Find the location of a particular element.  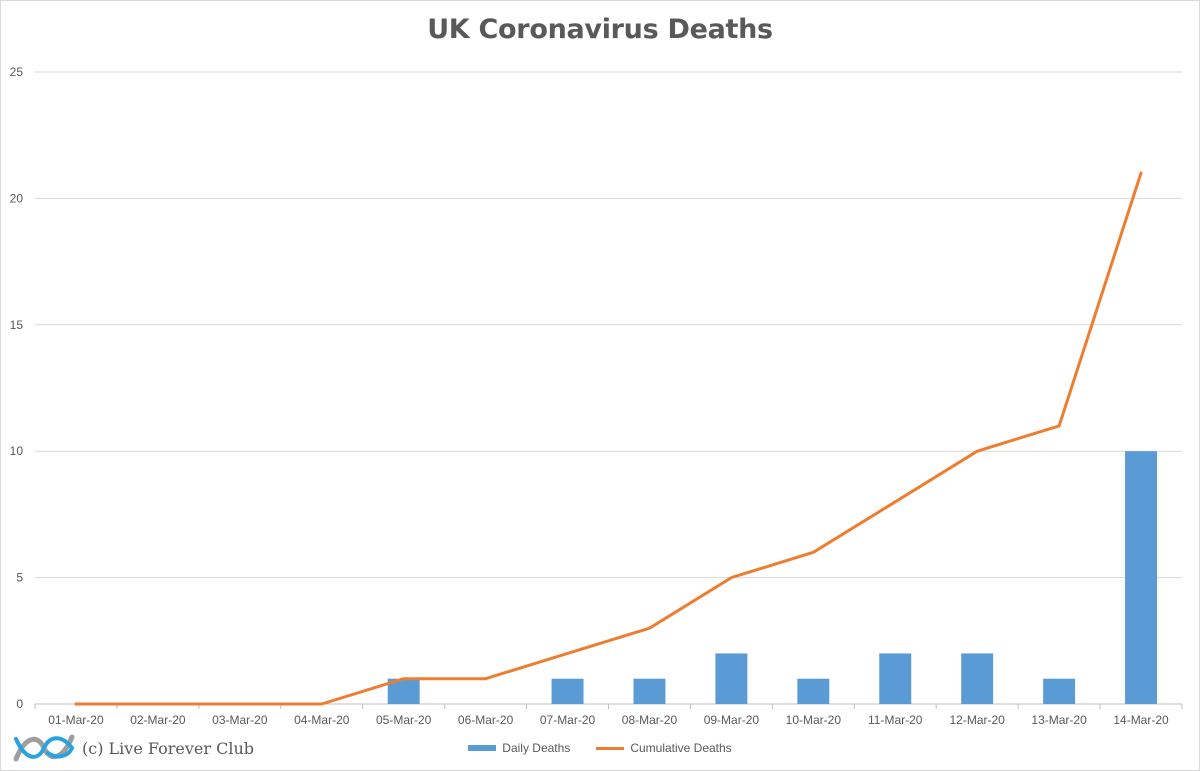

x-tick-label: 06-Mar-20 is located at coordinates (486, 720).